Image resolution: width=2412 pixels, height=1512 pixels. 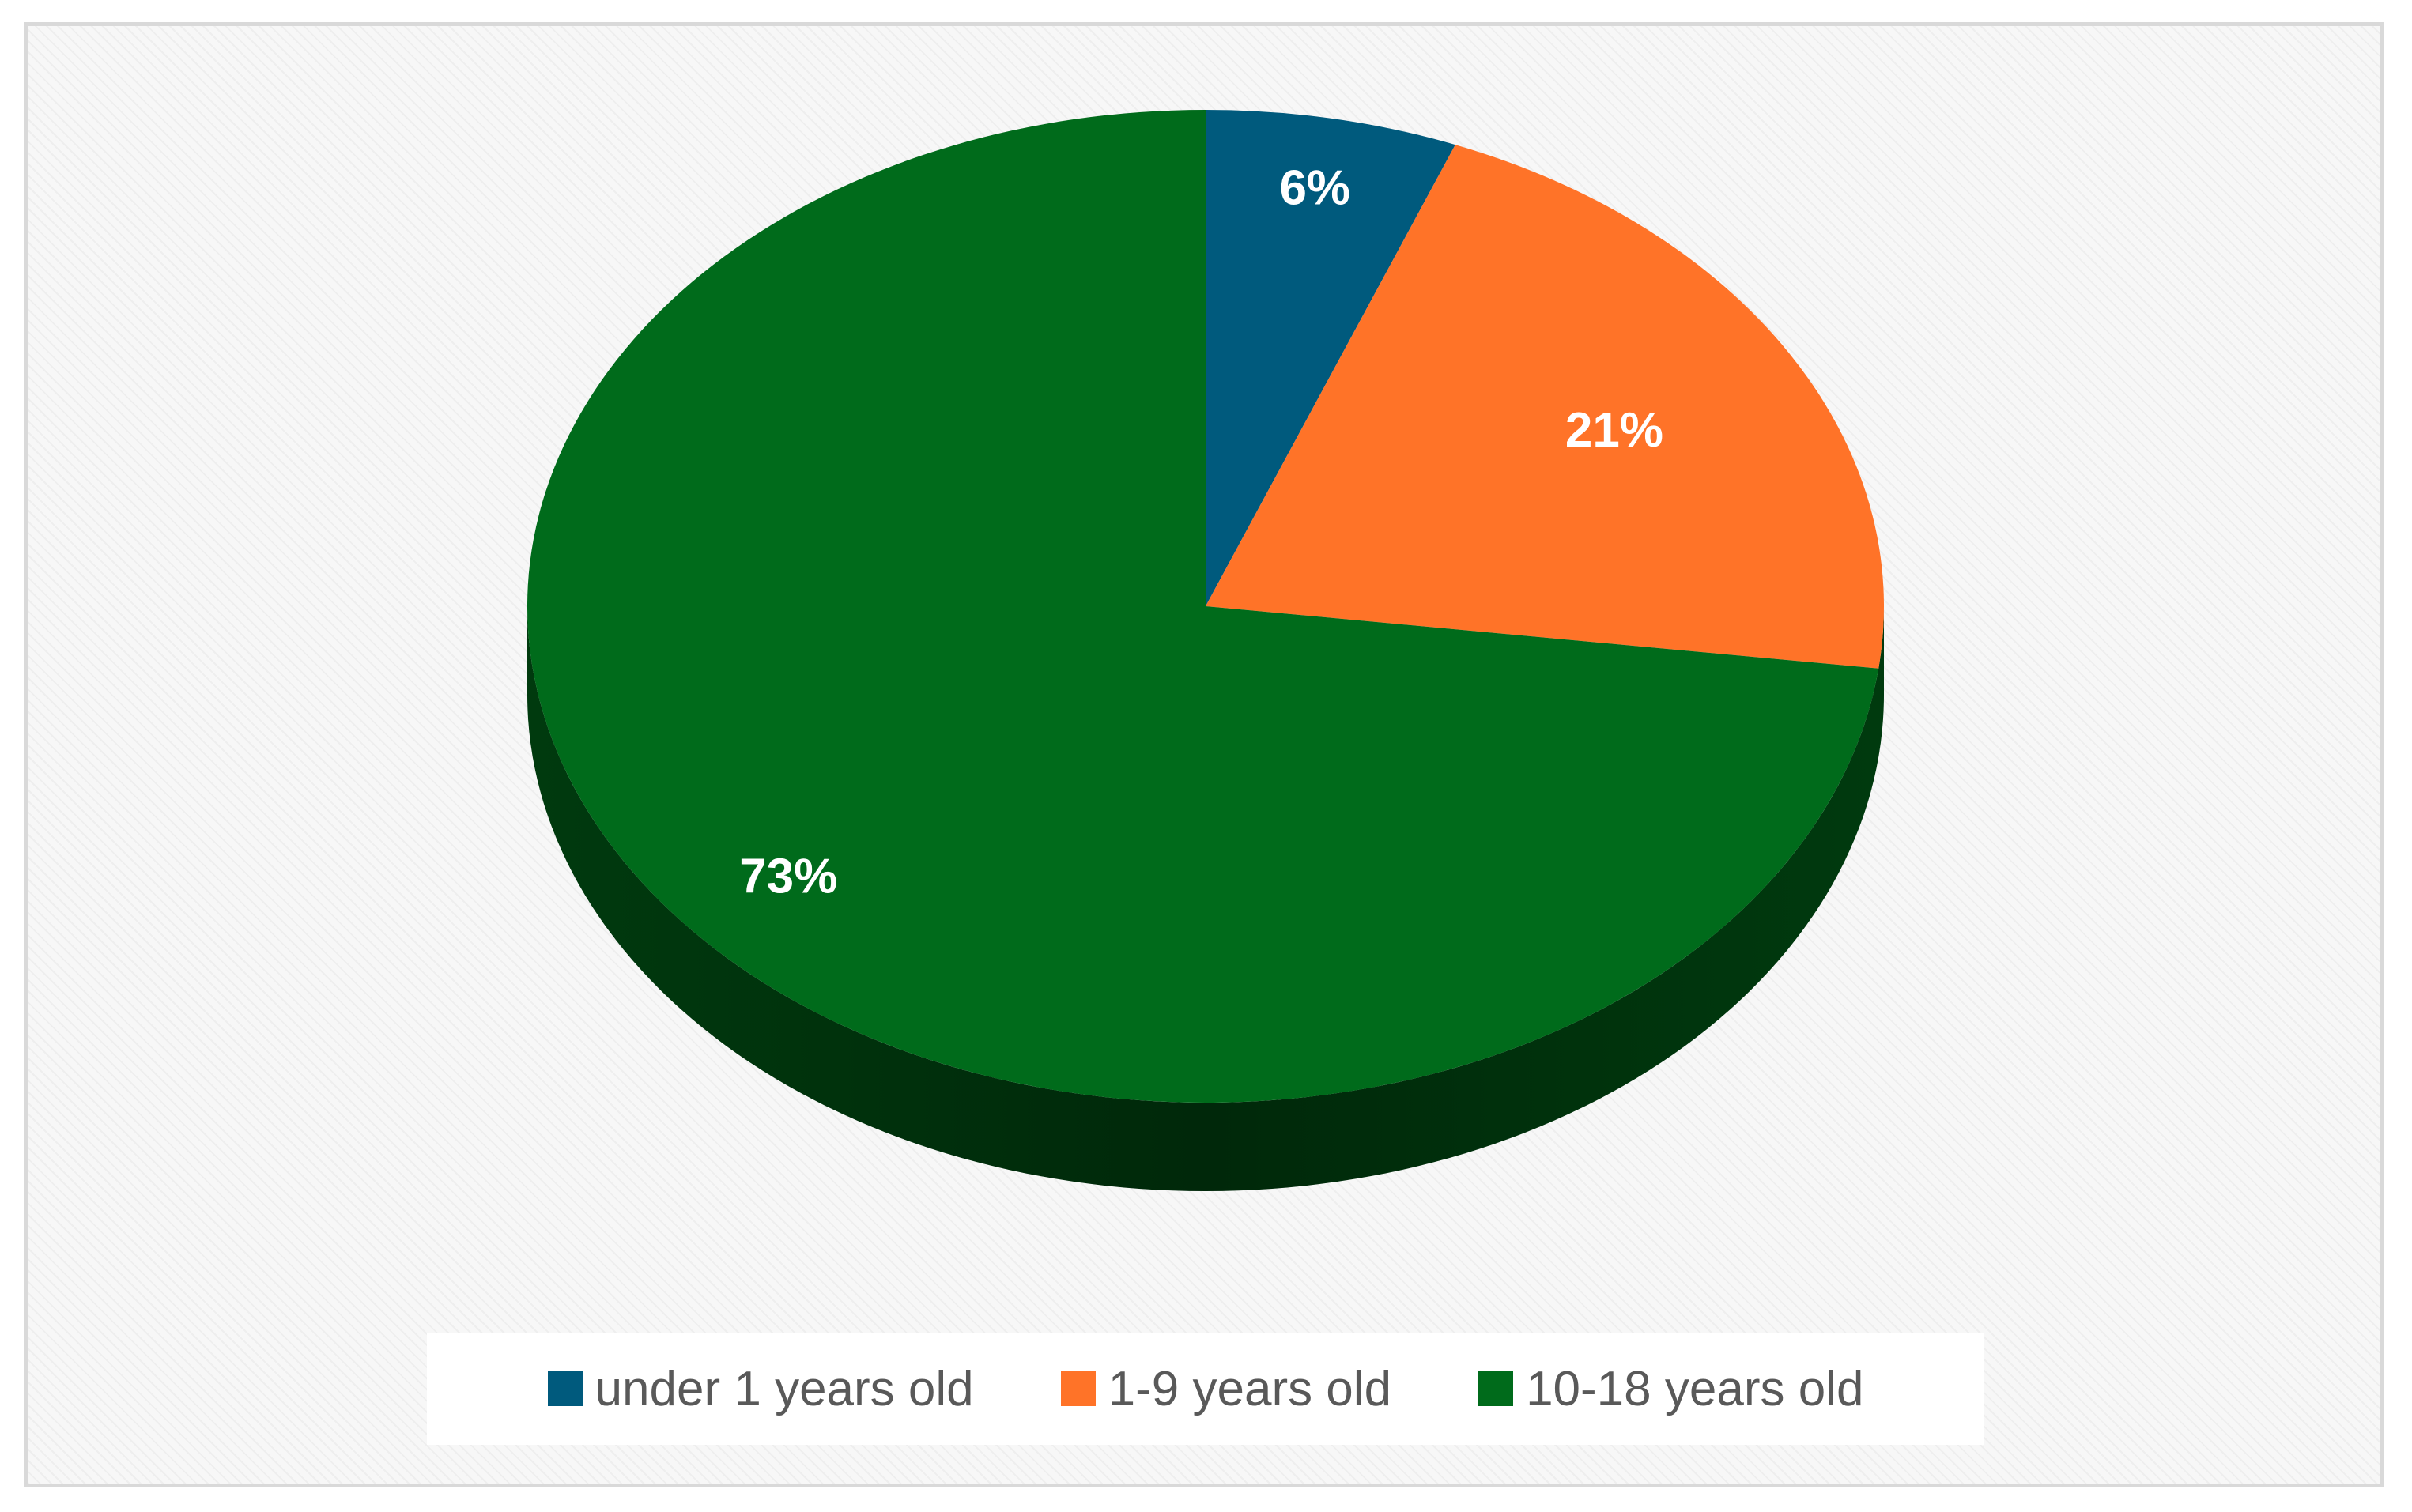 What do you see at coordinates (1614, 430) in the screenshot?
I see `data-label-1-9: 21%` at bounding box center [1614, 430].